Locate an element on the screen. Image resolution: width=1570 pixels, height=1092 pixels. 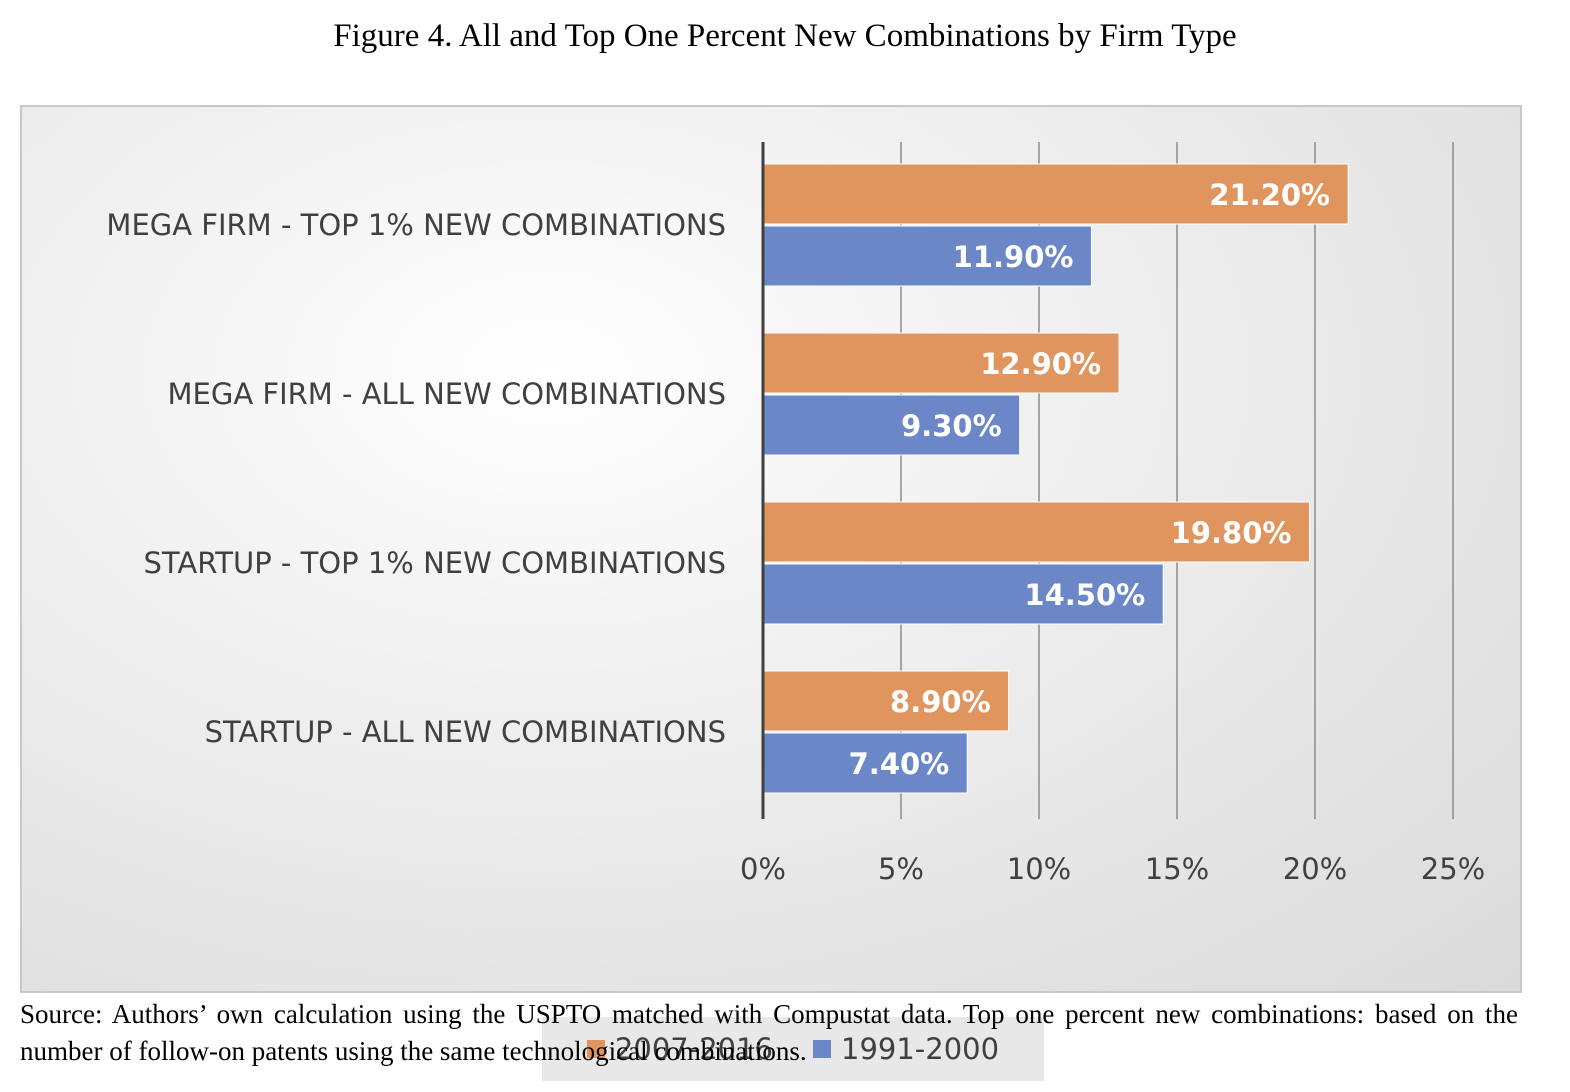
x-tick-label: 5% is located at coordinates (901, 869).